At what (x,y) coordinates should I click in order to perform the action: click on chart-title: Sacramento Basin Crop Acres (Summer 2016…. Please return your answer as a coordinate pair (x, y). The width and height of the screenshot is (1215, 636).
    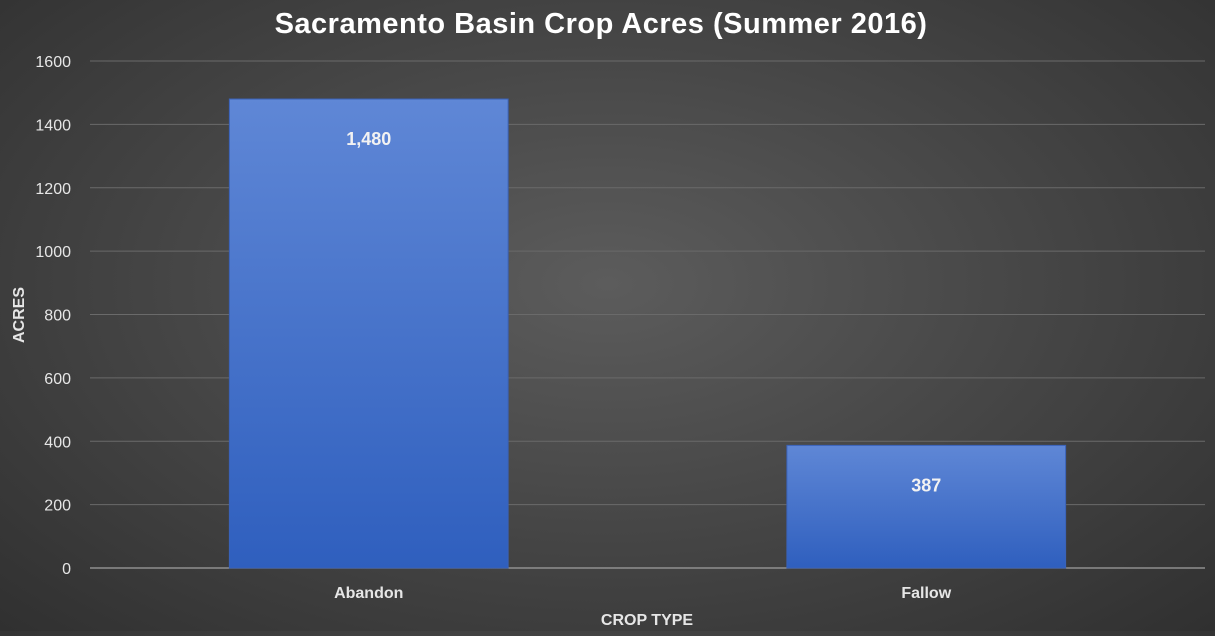
    Looking at the image, I should click on (601, 24).